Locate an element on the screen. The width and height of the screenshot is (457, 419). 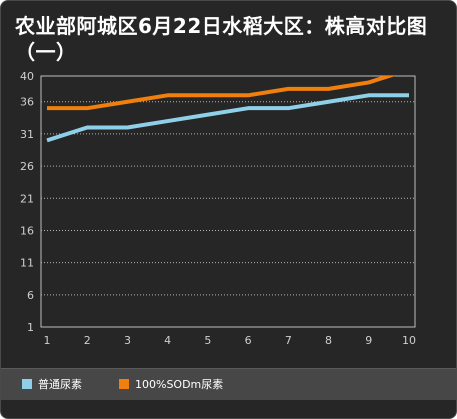
y-tick-label-21: 21 is located at coordinates (27, 198).